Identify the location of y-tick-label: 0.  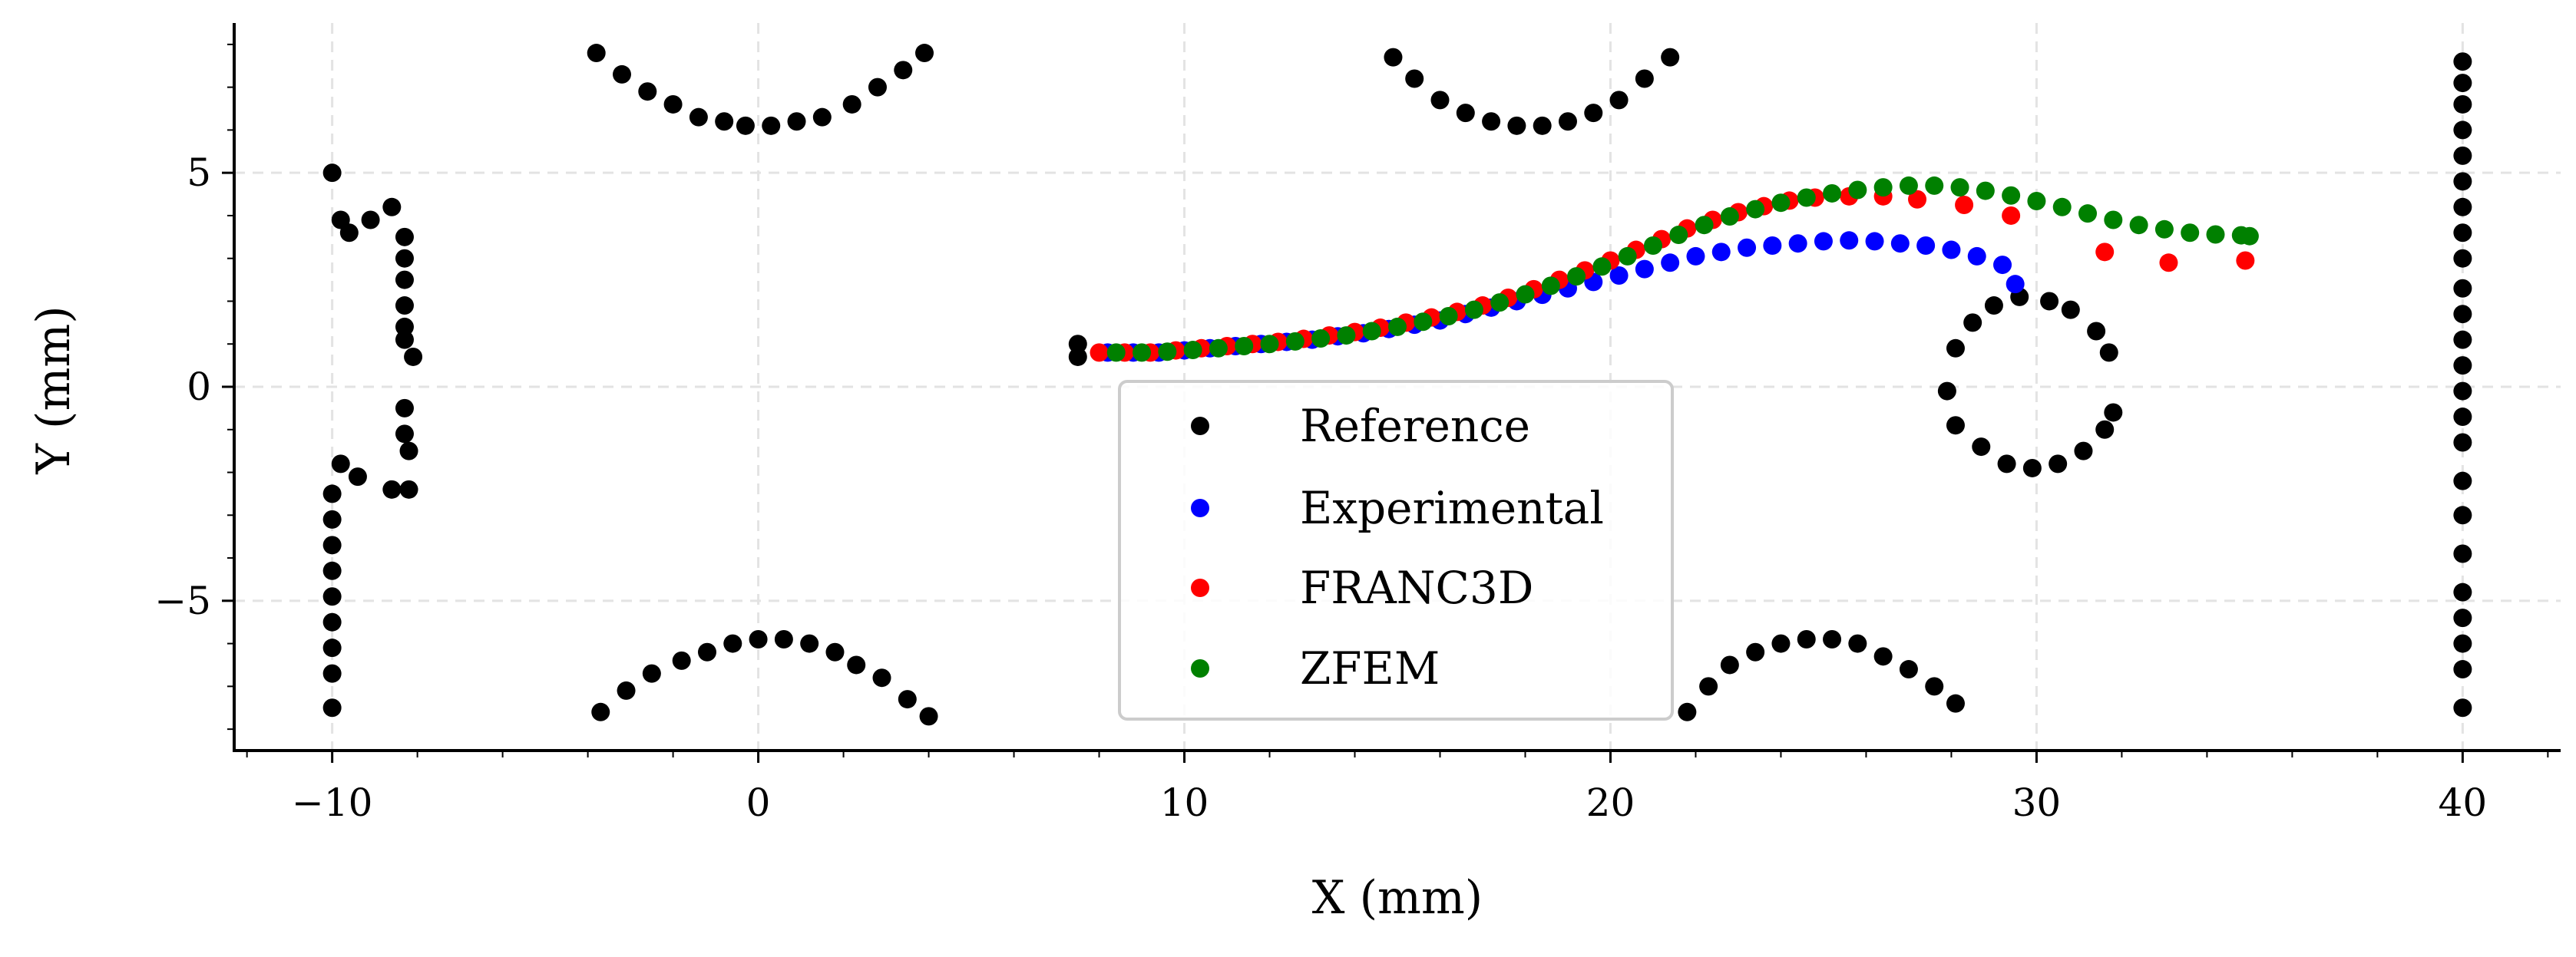
(199, 387).